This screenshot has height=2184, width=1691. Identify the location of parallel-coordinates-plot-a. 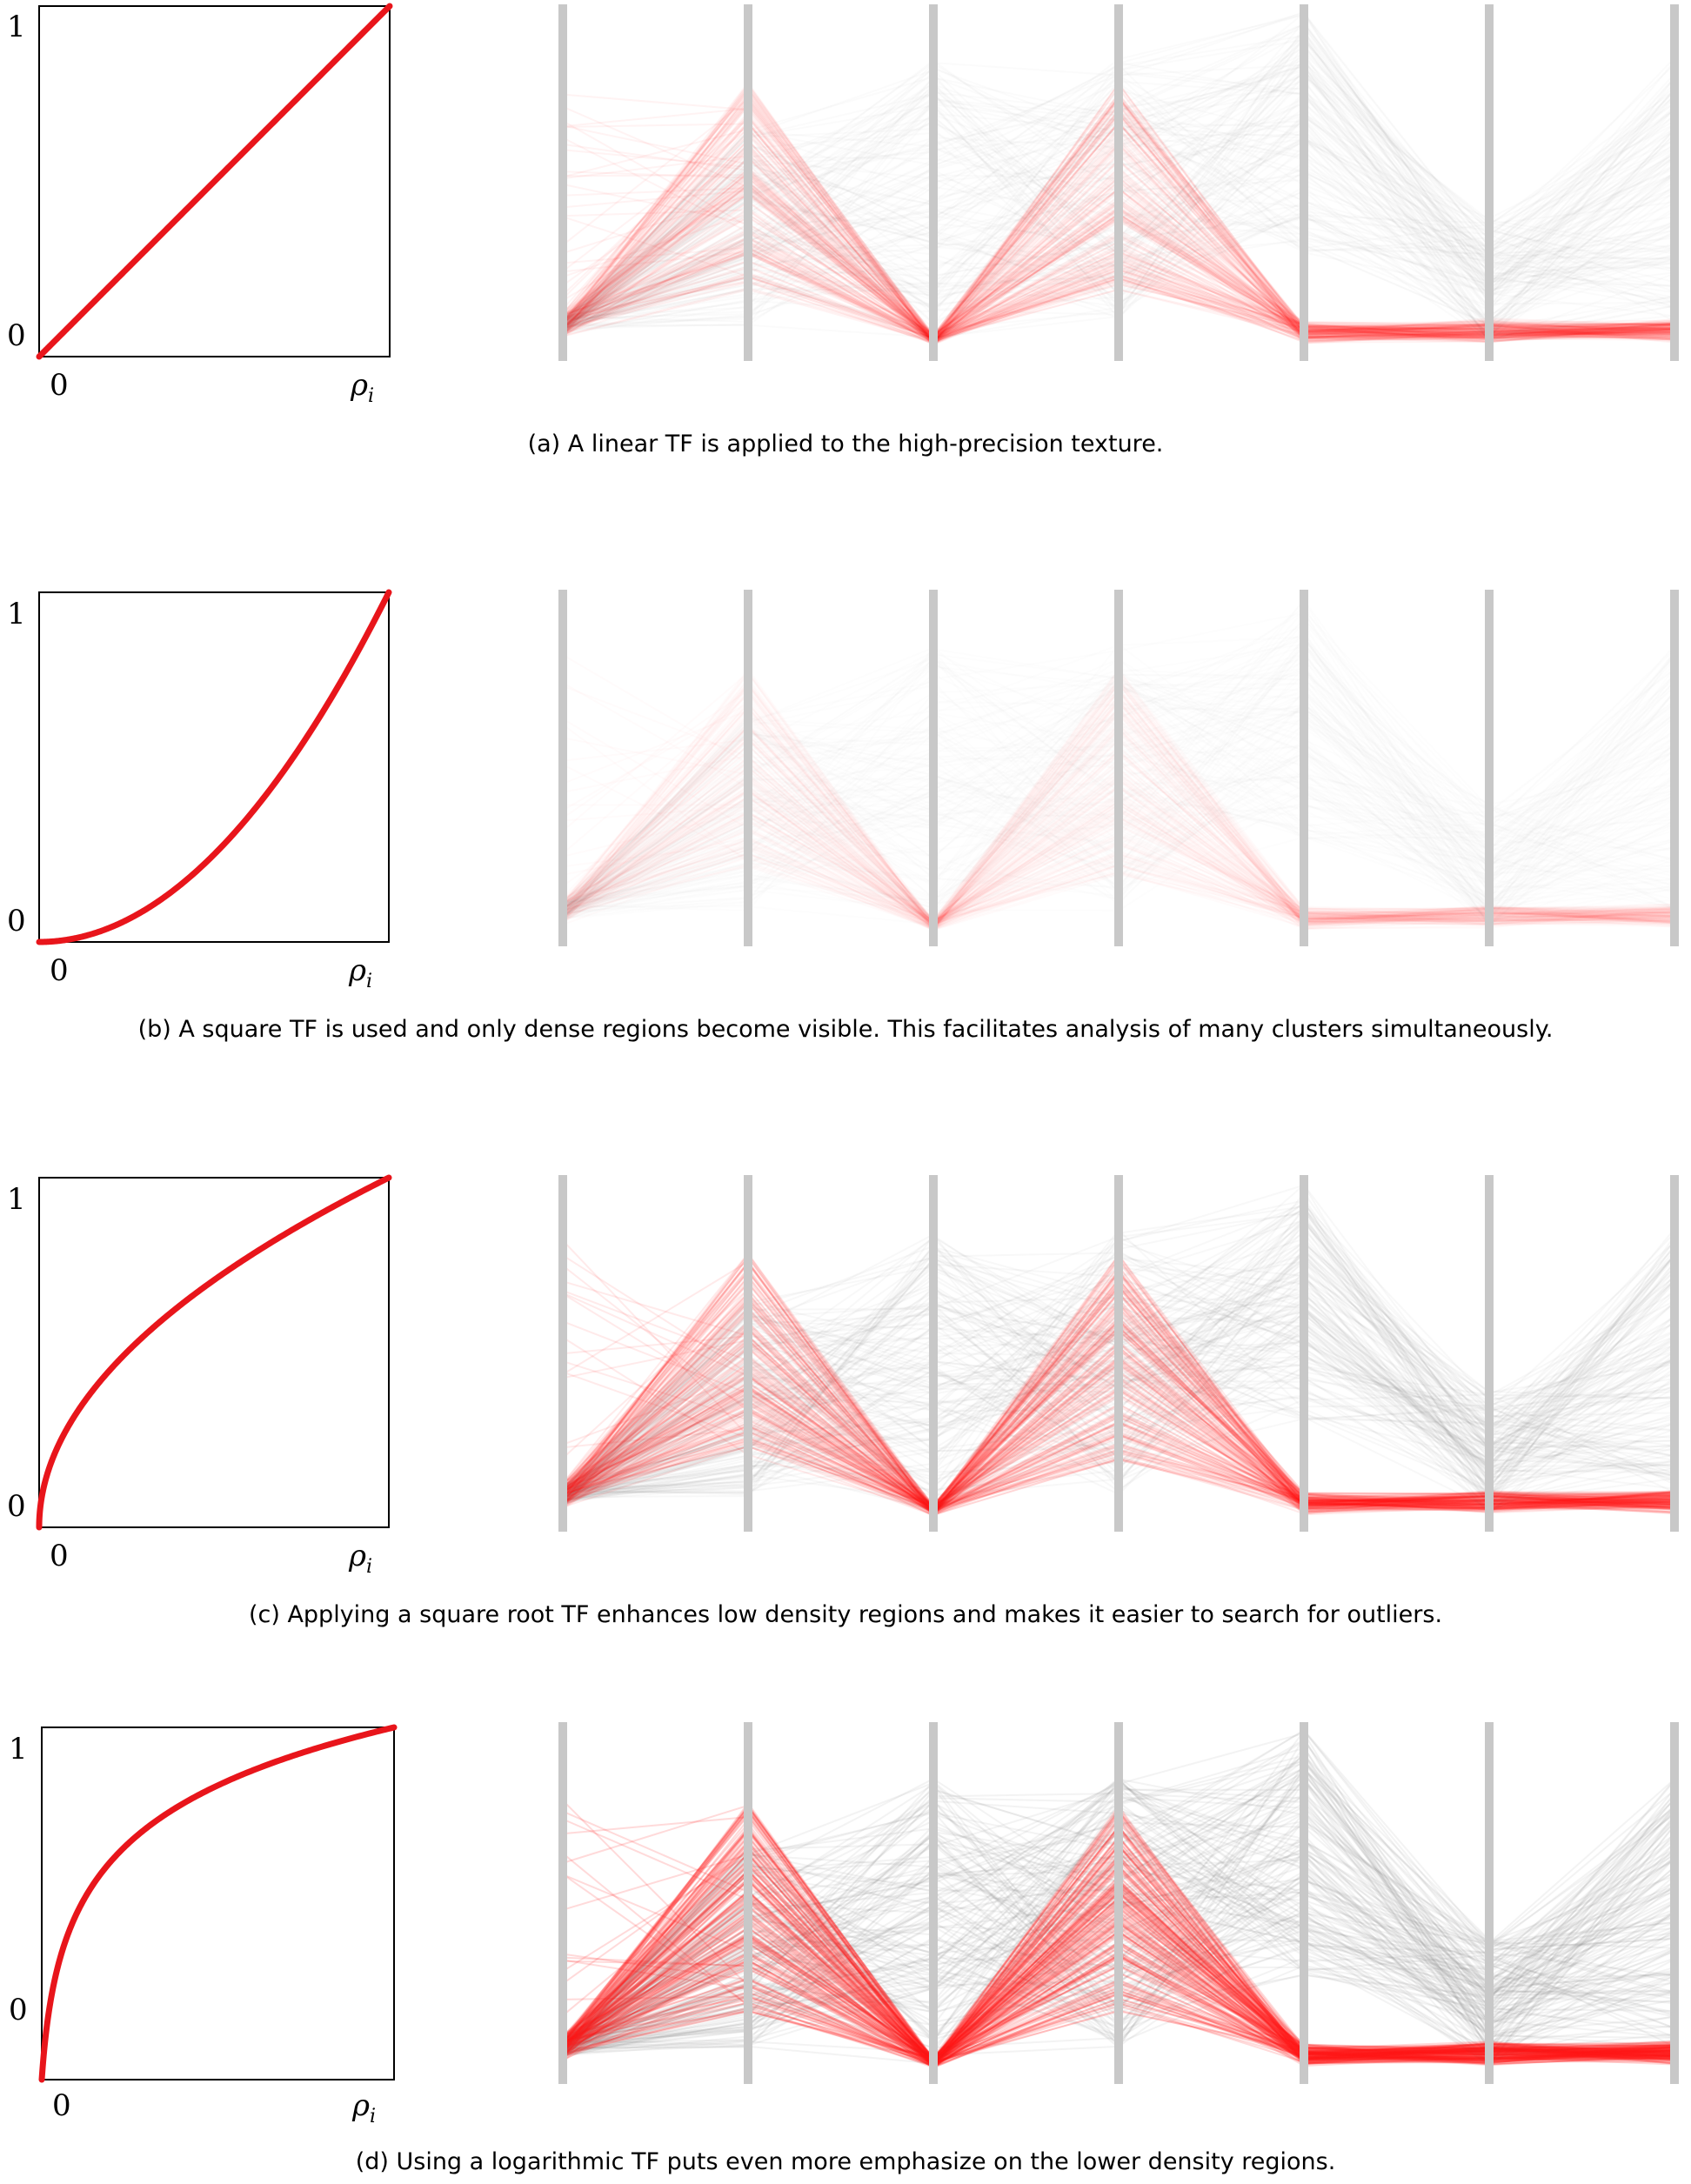
(1119, 182).